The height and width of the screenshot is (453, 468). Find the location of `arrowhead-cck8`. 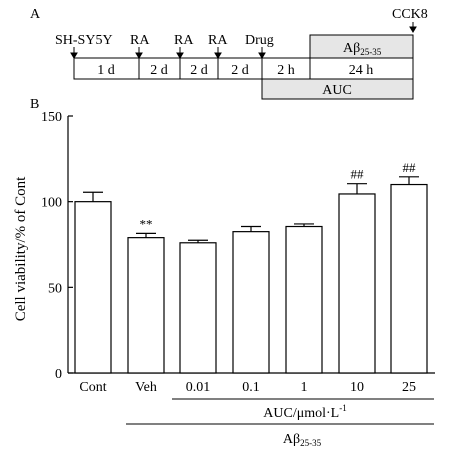

arrowhead-cck8 is located at coordinates (413, 29).